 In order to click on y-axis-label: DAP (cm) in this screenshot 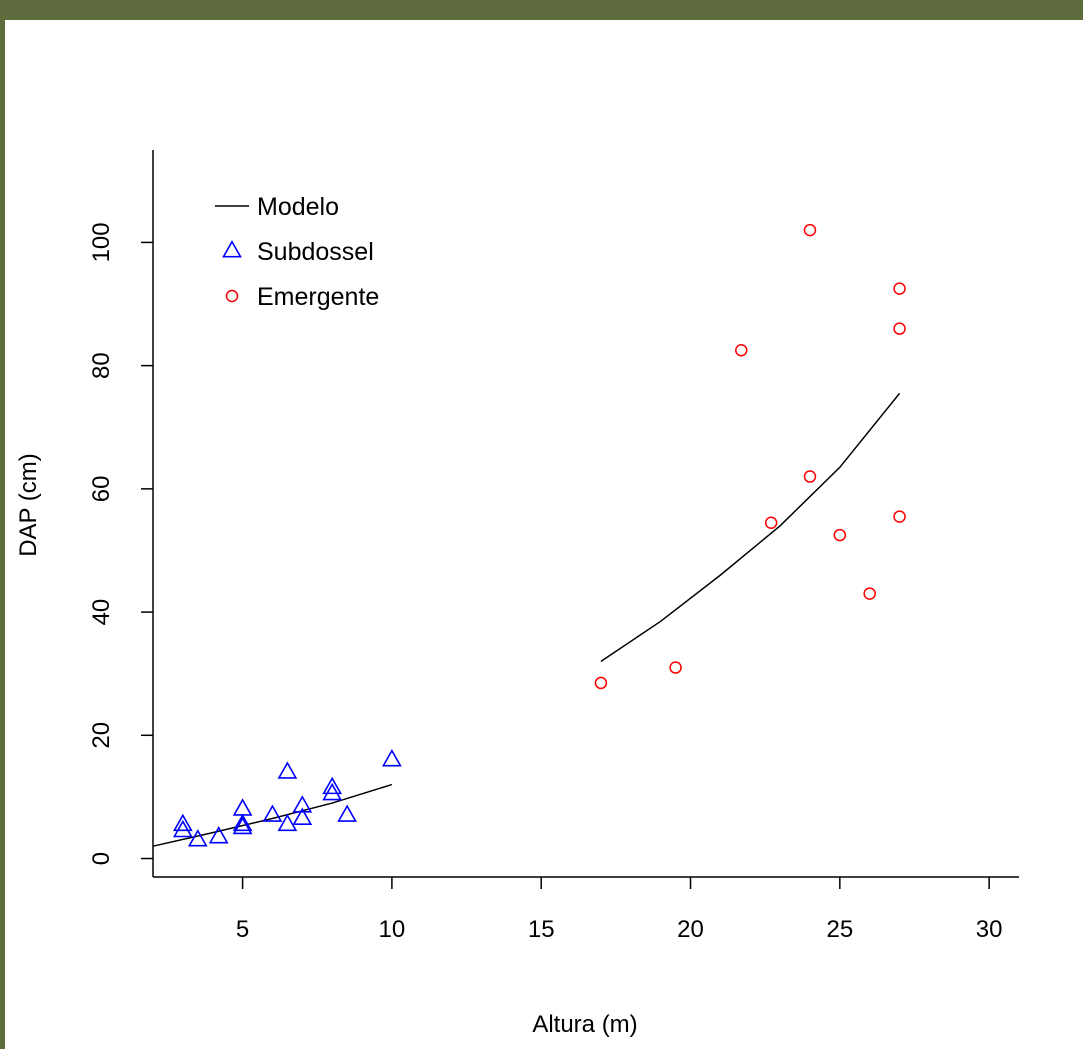, I will do `click(28, 505)`.